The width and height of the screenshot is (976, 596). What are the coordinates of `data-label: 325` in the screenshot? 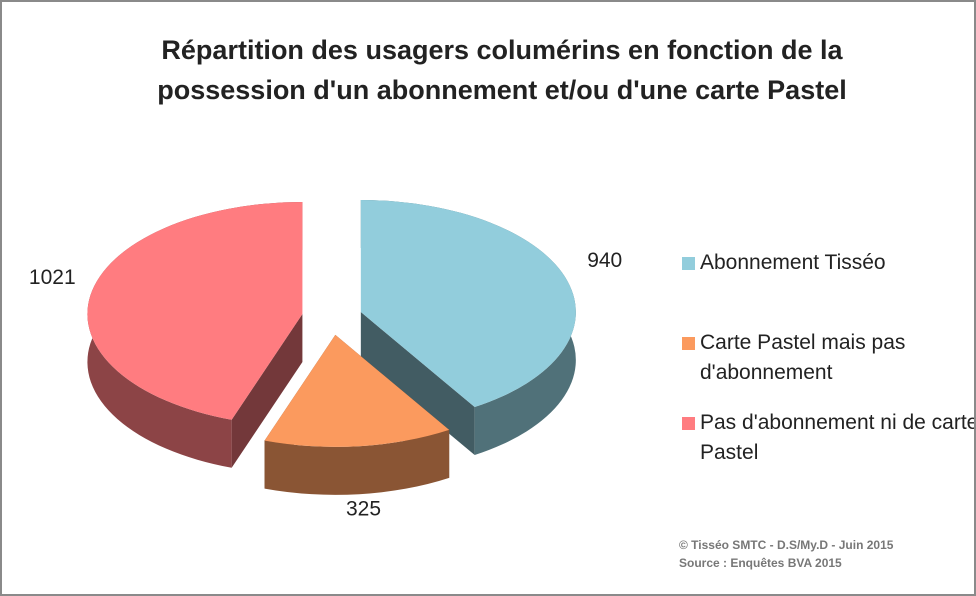 It's located at (363, 509).